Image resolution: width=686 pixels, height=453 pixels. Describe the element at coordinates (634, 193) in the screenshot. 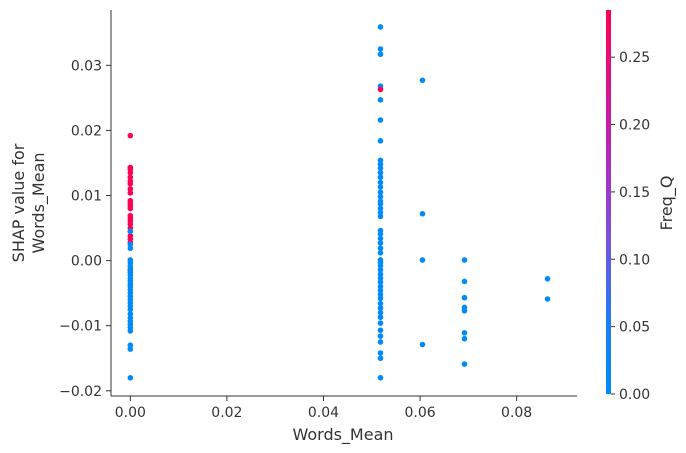

I see `colorbar-tick-label: 0.15` at that location.